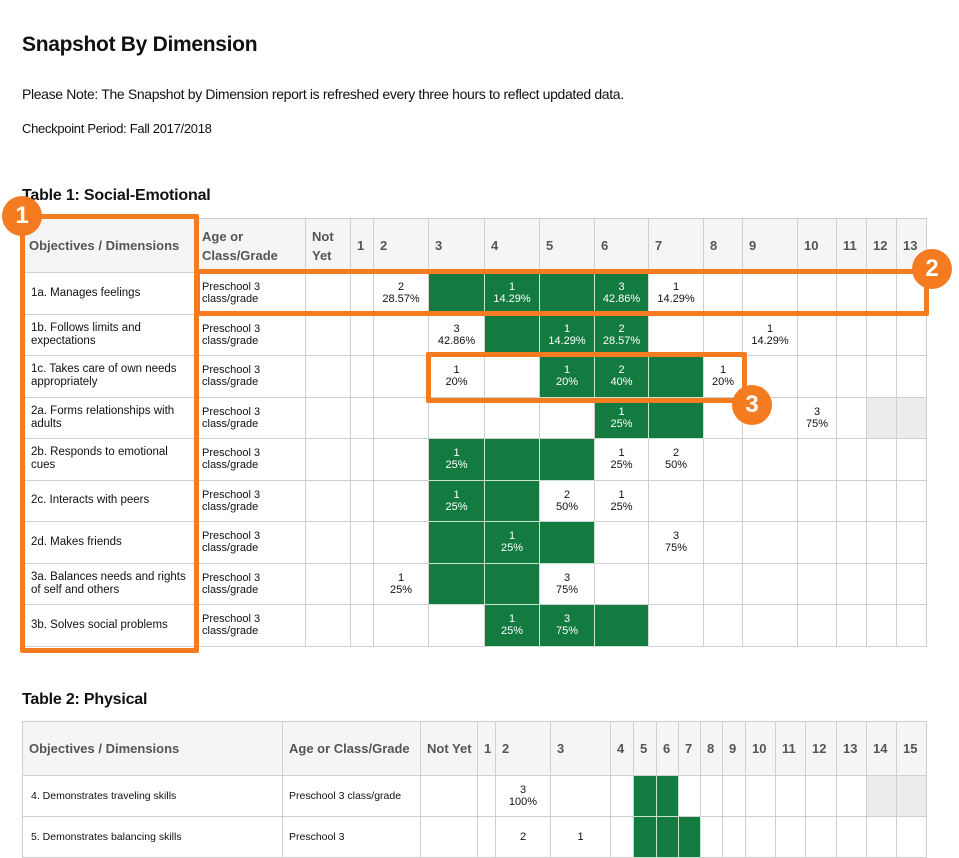 The image size is (959, 858). What do you see at coordinates (881, 837) in the screenshot?
I see `level-14-cell` at bounding box center [881, 837].